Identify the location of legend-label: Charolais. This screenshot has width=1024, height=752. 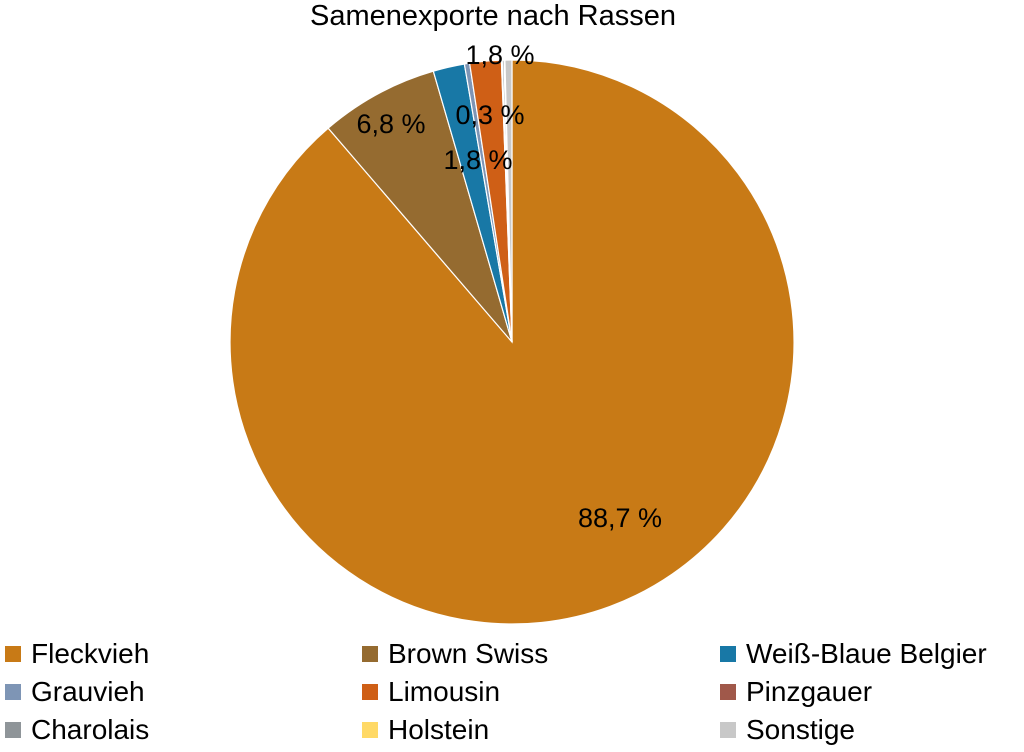
(90, 729).